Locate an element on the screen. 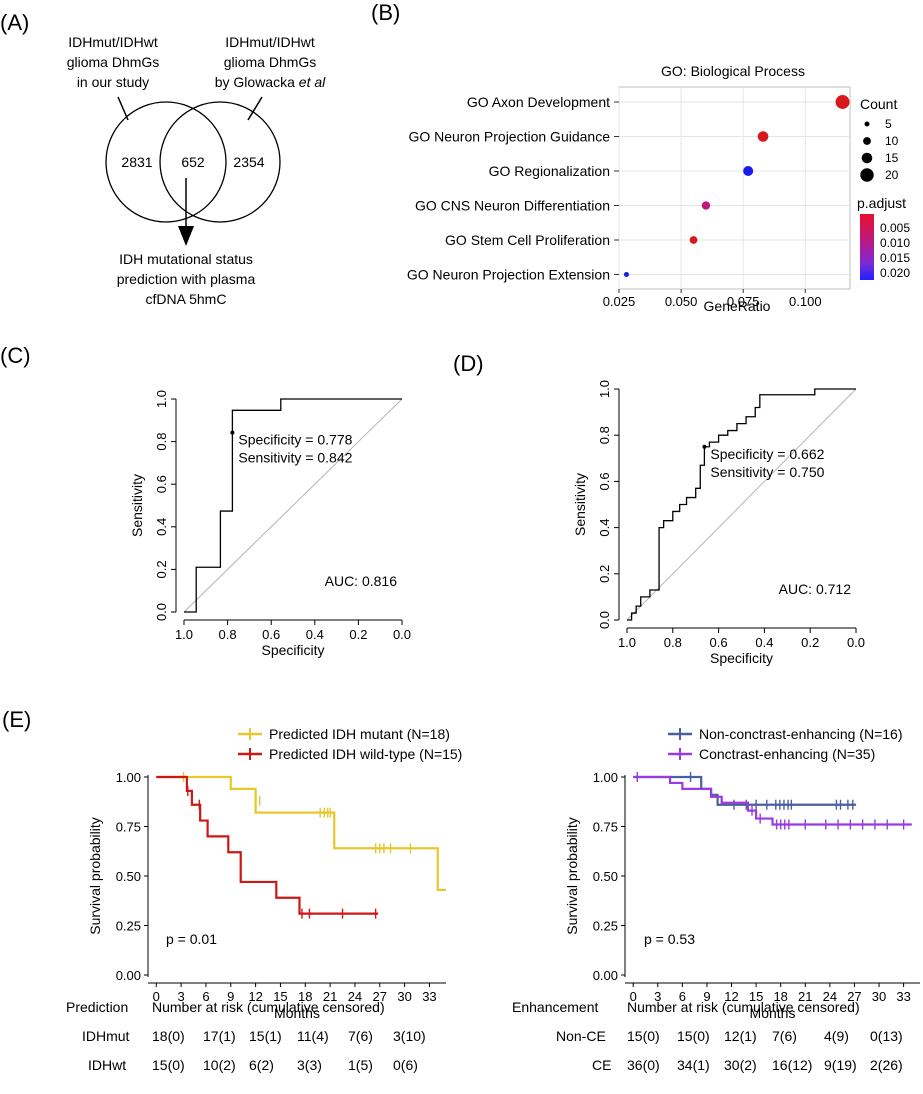 The height and width of the screenshot is (1094, 923). risk-row-label: IDHmut is located at coordinates (106, 1036).